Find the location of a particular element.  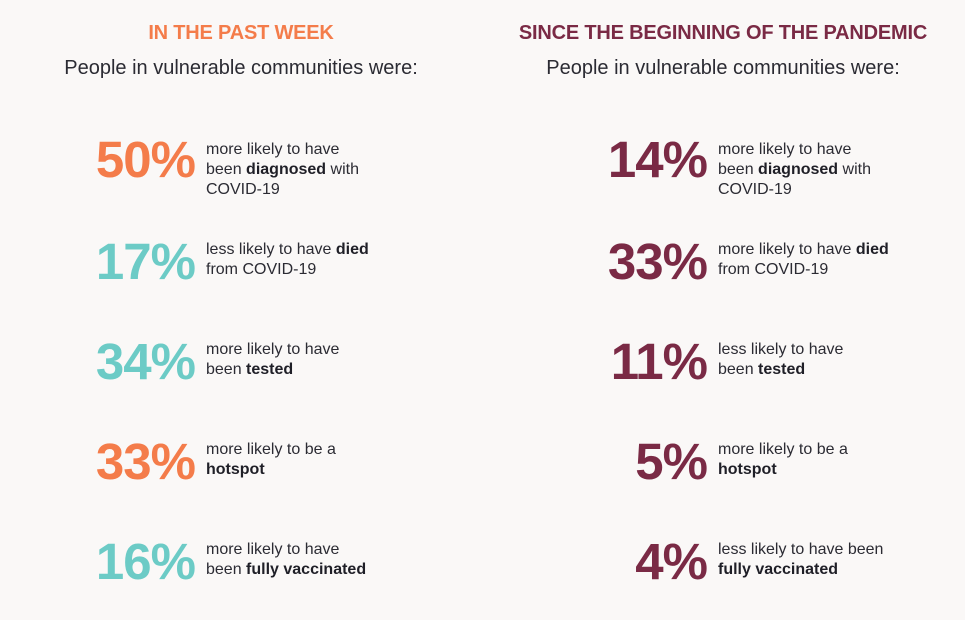

stat-row: 34% more likely to have been tested is located at coordinates (241, 372).